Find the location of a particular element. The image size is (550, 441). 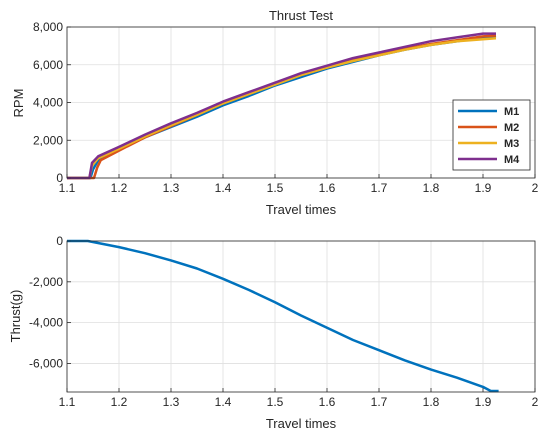

y-tick-label: -6,000 is located at coordinates (46, 363).